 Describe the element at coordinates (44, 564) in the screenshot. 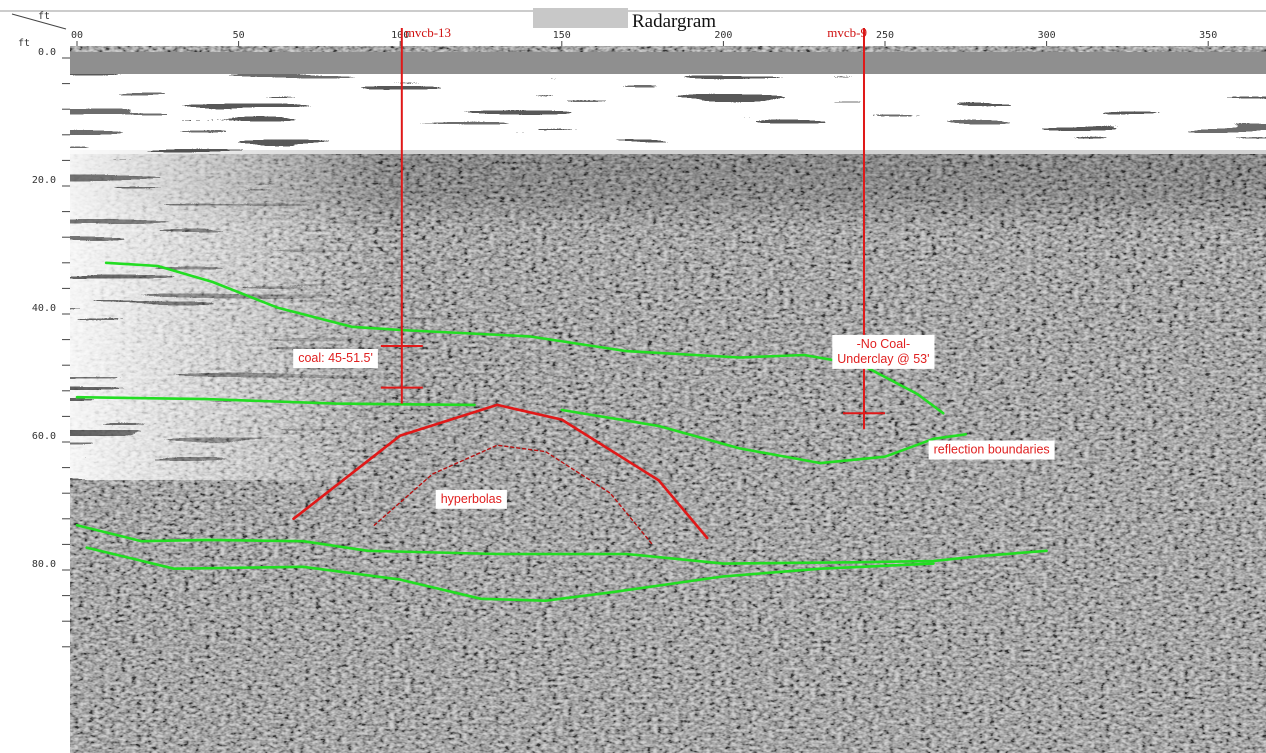

I see `y-tick-label: 80.0` at that location.